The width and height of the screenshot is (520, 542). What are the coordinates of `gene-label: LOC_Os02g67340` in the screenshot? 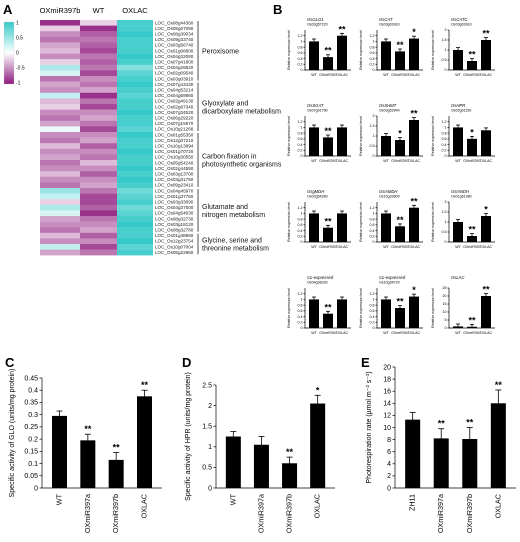 It's located at (174, 106).